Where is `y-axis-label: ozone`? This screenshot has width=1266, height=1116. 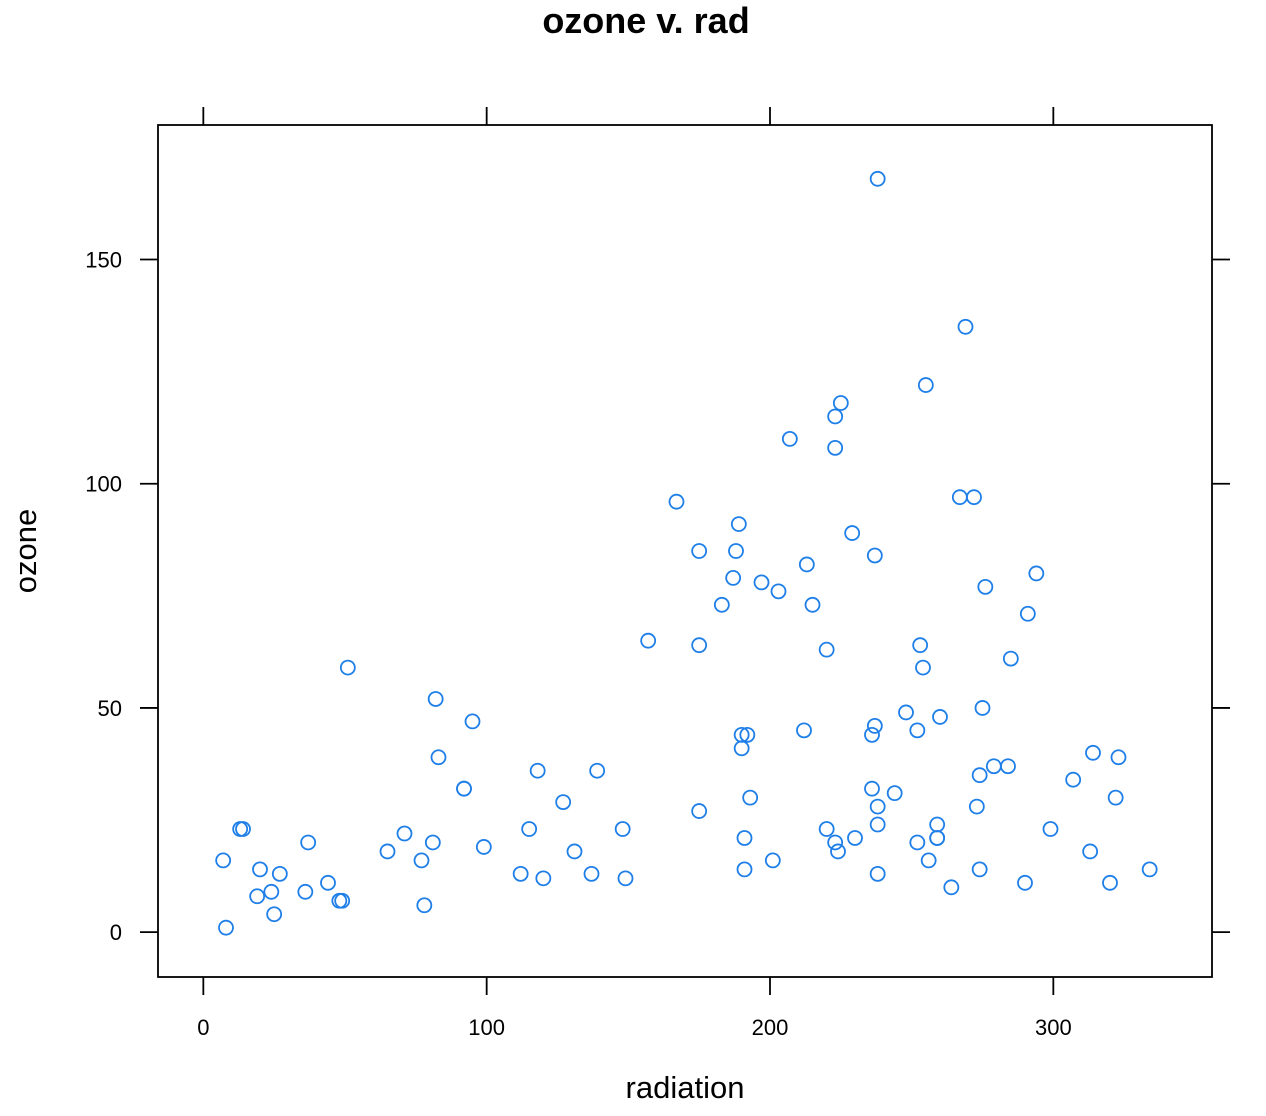 y-axis-label: ozone is located at coordinates (25, 551).